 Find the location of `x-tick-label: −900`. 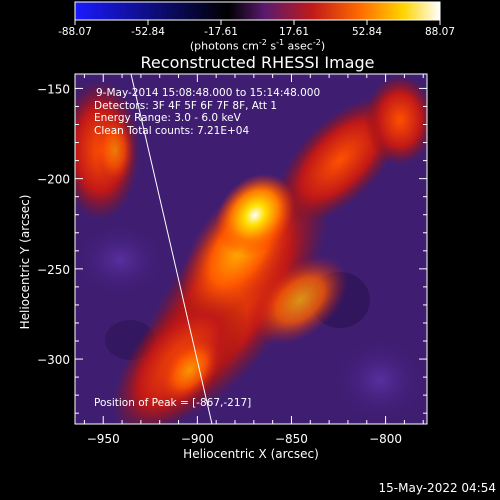

x-tick-label: −900 is located at coordinates (197, 439).